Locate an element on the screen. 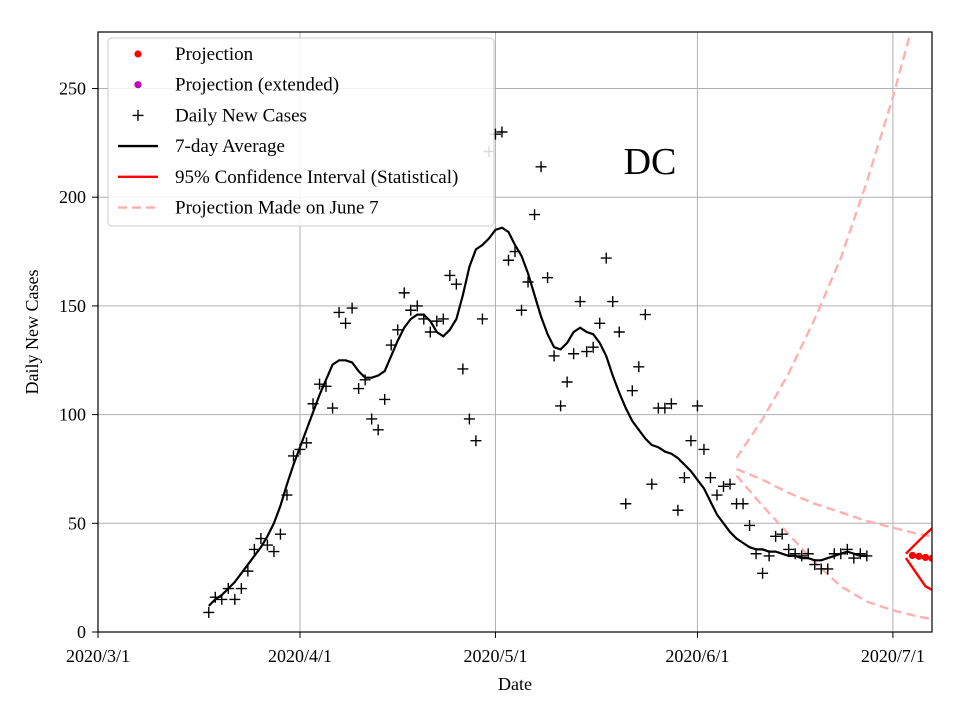  ci-upper-line is located at coordinates (918, 540).